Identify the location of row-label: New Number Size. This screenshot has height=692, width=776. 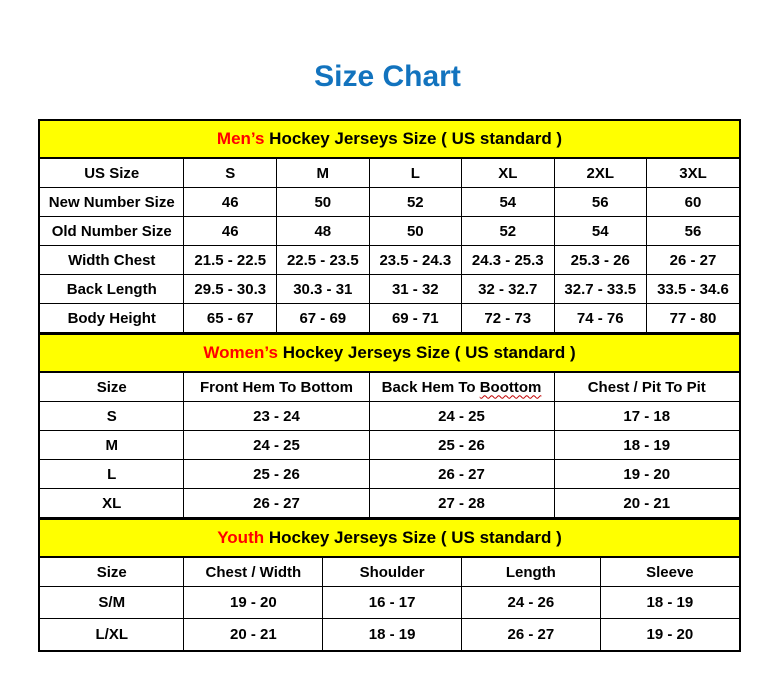
(112, 202).